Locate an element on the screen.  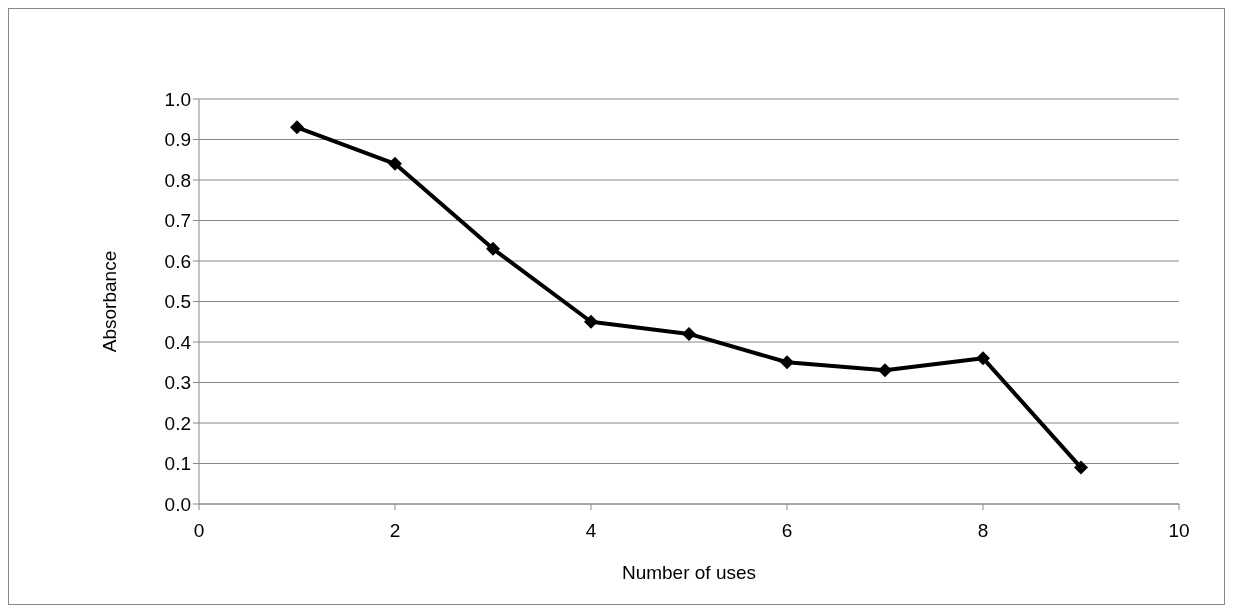
x-tick-label: 8 is located at coordinates (983, 531).